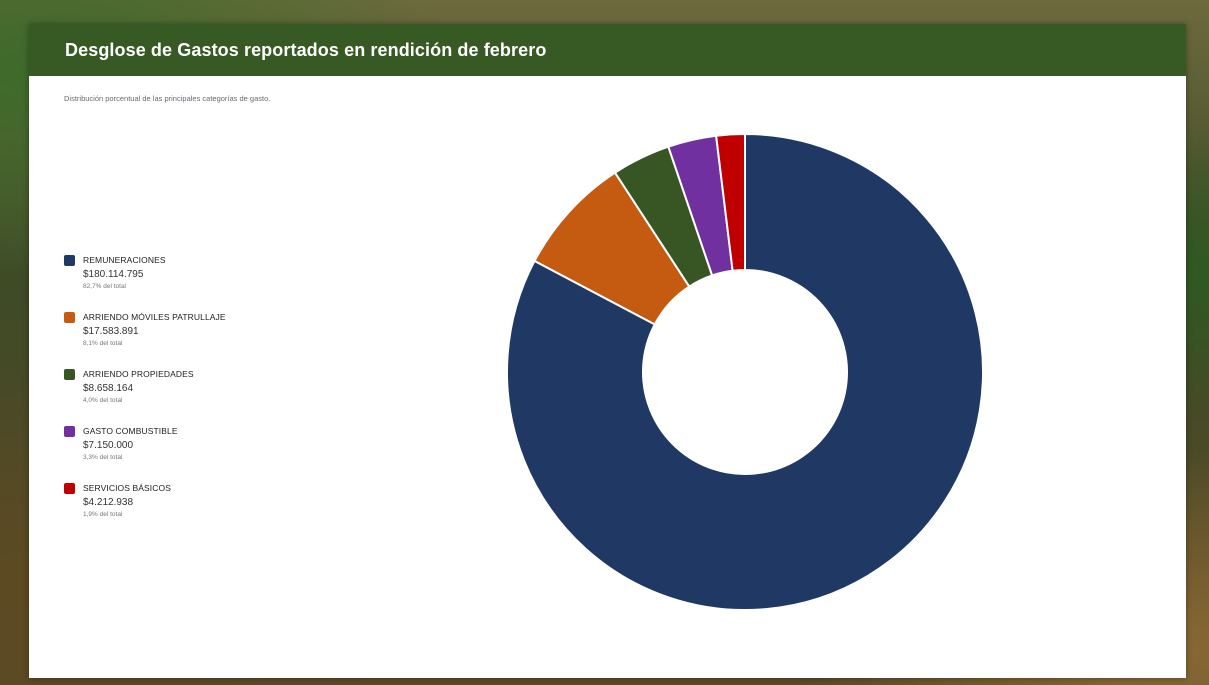 This screenshot has height=685, width=1209. I want to click on donut-slice-servicios-basicos, so click(730, 202).